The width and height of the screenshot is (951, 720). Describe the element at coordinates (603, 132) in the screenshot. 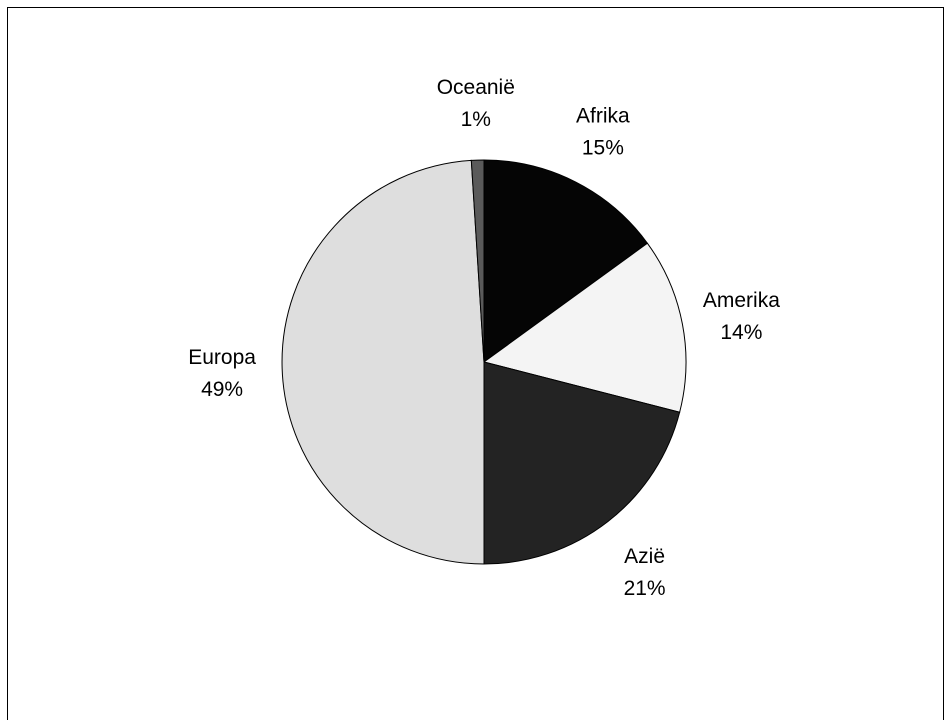

I see `slice-label-afrika: Afrika 15%` at that location.